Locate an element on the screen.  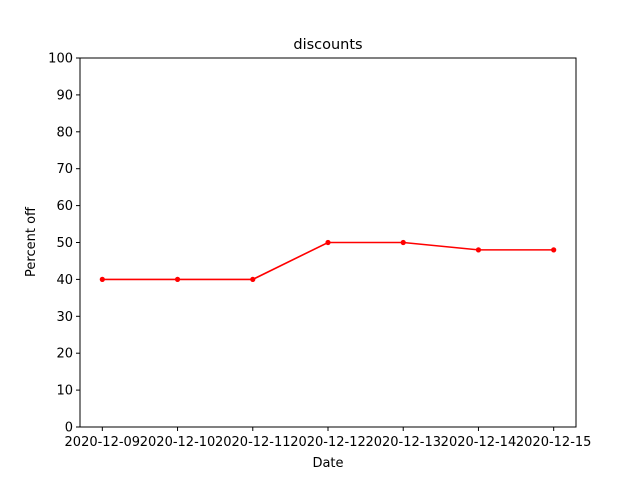
x-tick-label: 2020-12-11 is located at coordinates (253, 442).